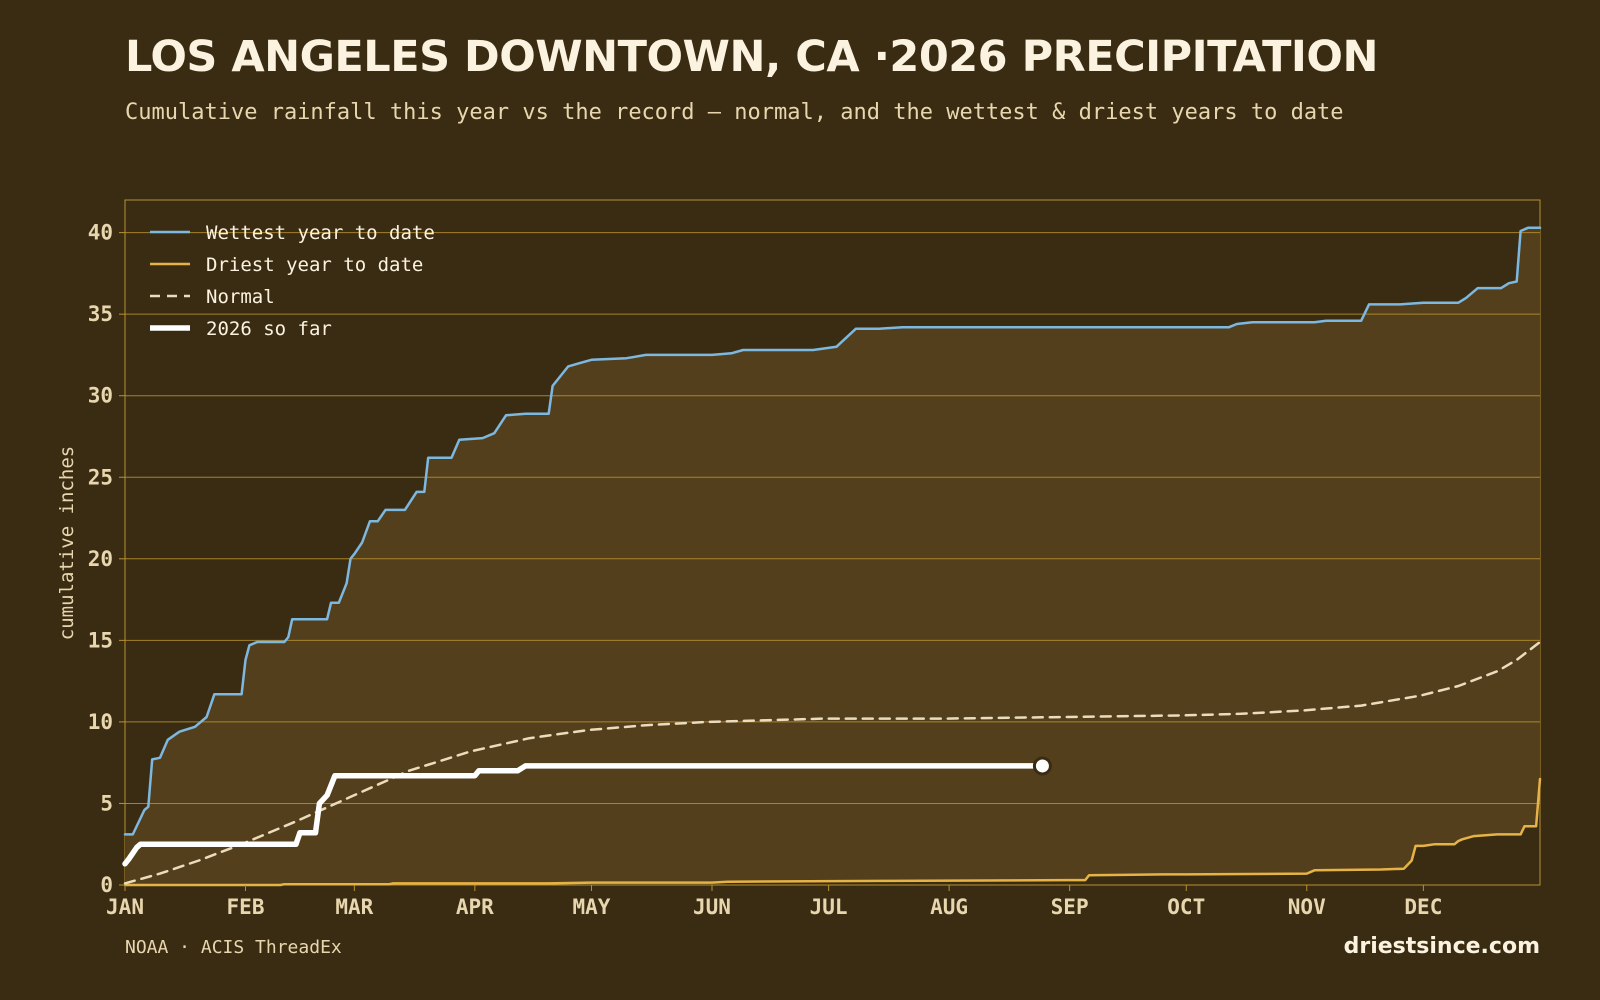 The image size is (1600, 1000). I want to click on x-tick-label: SEP, so click(1070, 907).